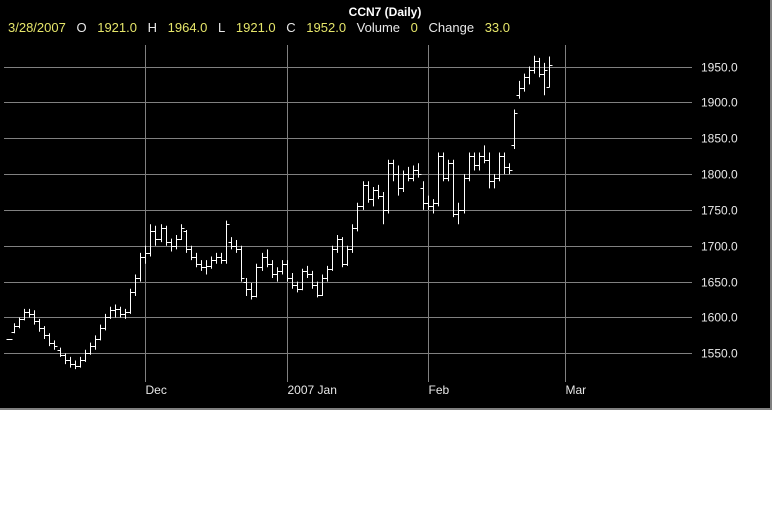 The image size is (772, 512). I want to click on high-value: 1964.0, so click(187, 27).